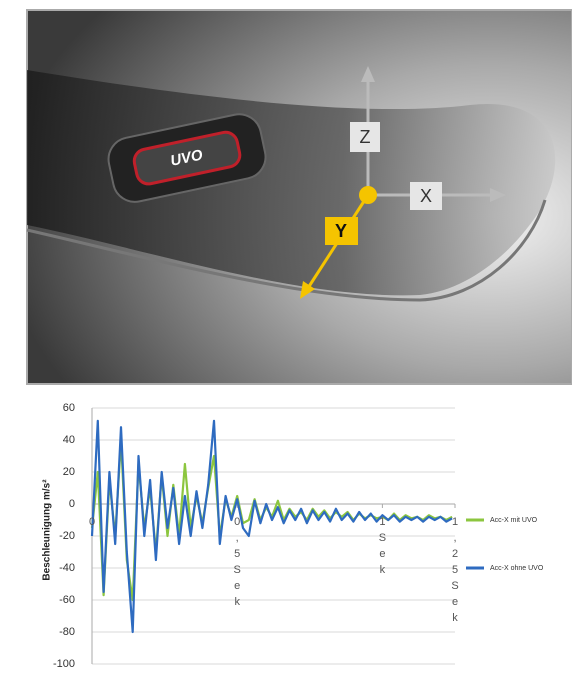 This screenshot has height=675, width=572. What do you see at coordinates (64, 664) in the screenshot?
I see `y-tick-label: -100` at bounding box center [64, 664].